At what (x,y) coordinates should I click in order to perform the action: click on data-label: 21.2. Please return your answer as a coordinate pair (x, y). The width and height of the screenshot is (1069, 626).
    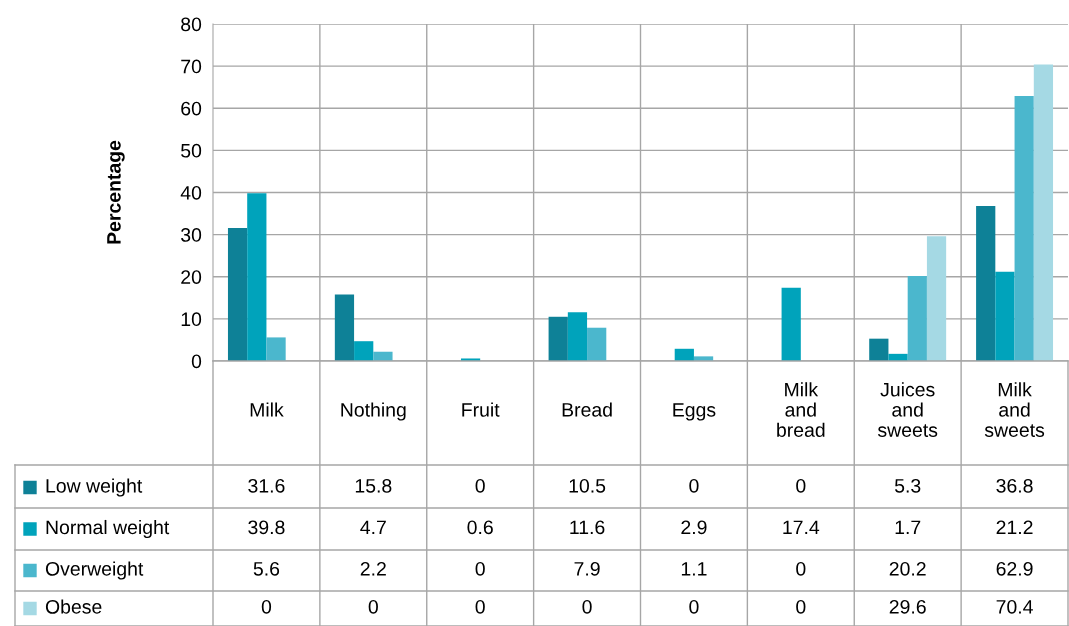
    Looking at the image, I should click on (1014, 527).